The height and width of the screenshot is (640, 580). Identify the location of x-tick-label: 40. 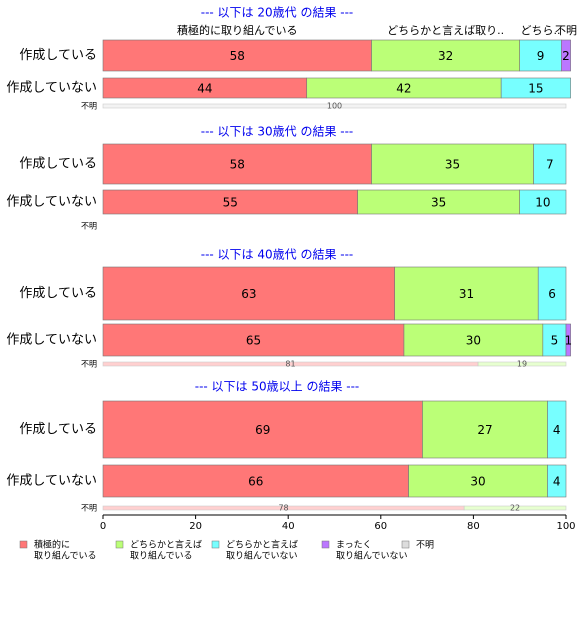
(288, 526).